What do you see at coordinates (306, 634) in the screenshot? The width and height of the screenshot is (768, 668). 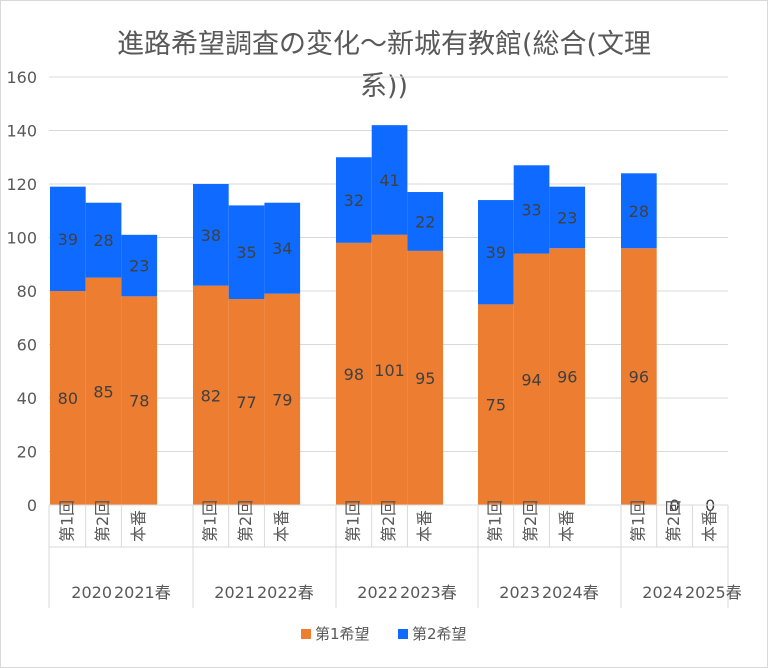 I see `legend-swatch-first-choice` at bounding box center [306, 634].